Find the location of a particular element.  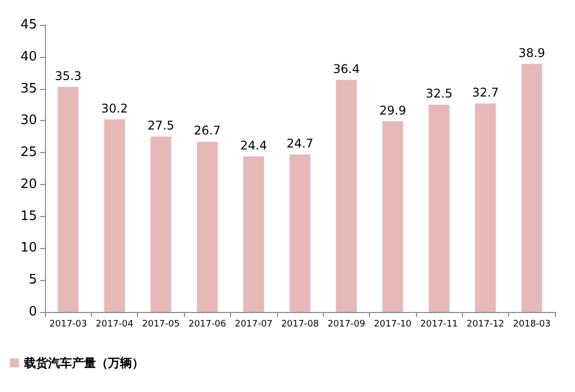

x-tick-label: 2017-03 is located at coordinates (68, 325).